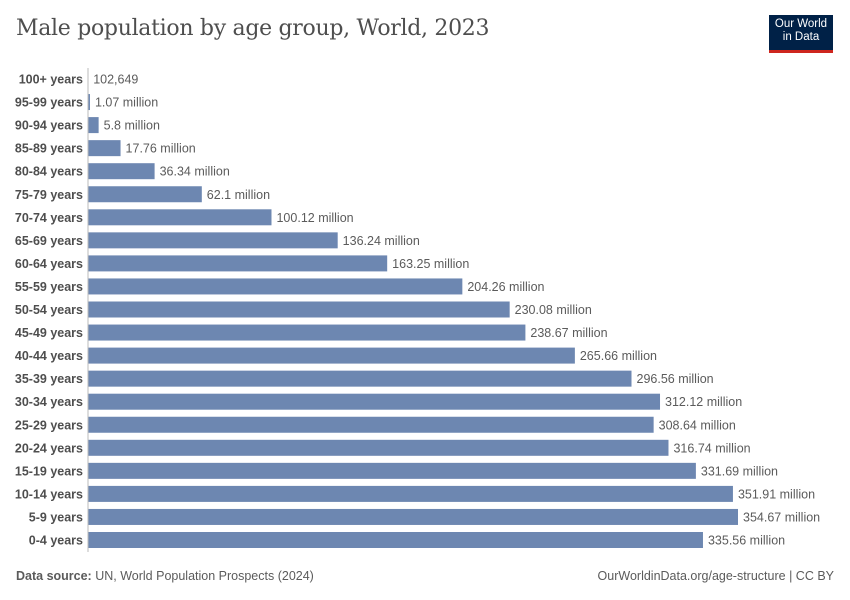 The width and height of the screenshot is (850, 600). What do you see at coordinates (132, 126) in the screenshot?
I see `value-label: 5.8 million` at bounding box center [132, 126].